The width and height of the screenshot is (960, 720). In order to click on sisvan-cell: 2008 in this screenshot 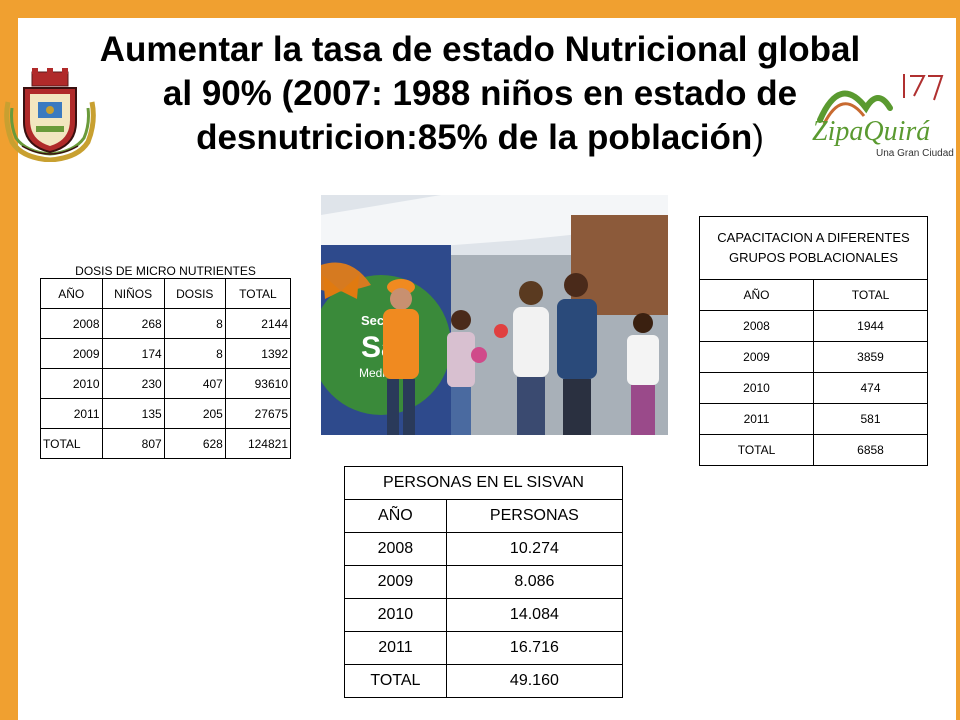, I will do `click(395, 549)`.